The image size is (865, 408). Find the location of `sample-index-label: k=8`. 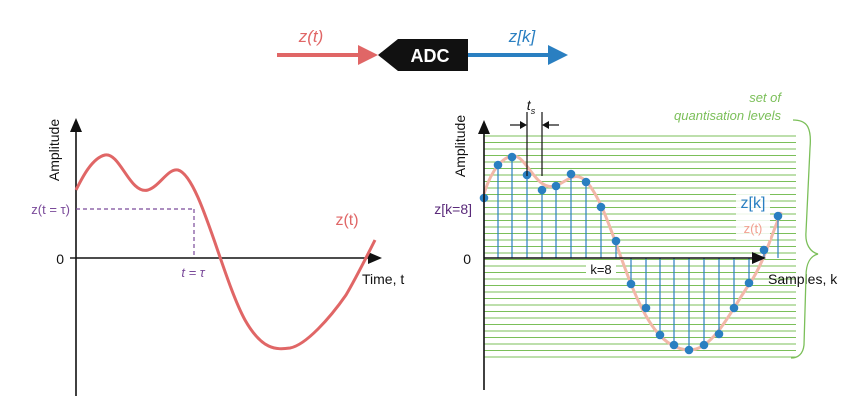

sample-index-label: k=8 is located at coordinates (600, 269).